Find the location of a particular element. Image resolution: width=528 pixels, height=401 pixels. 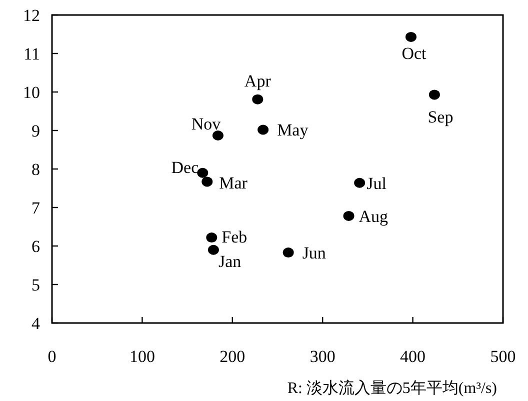

annotation: Apr is located at coordinates (258, 80).